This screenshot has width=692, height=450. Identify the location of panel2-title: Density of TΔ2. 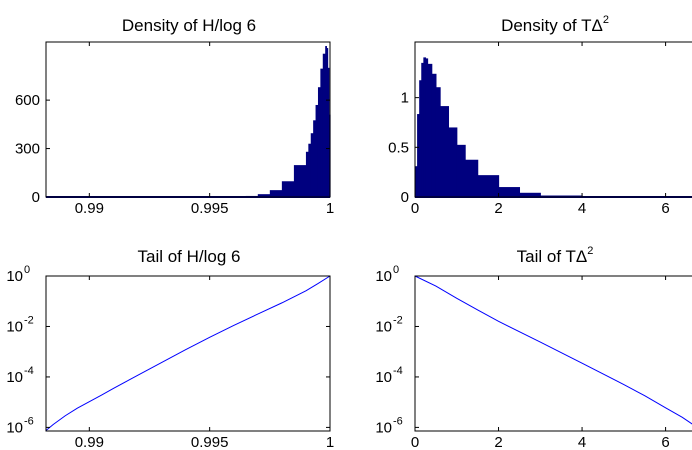
(555, 24).